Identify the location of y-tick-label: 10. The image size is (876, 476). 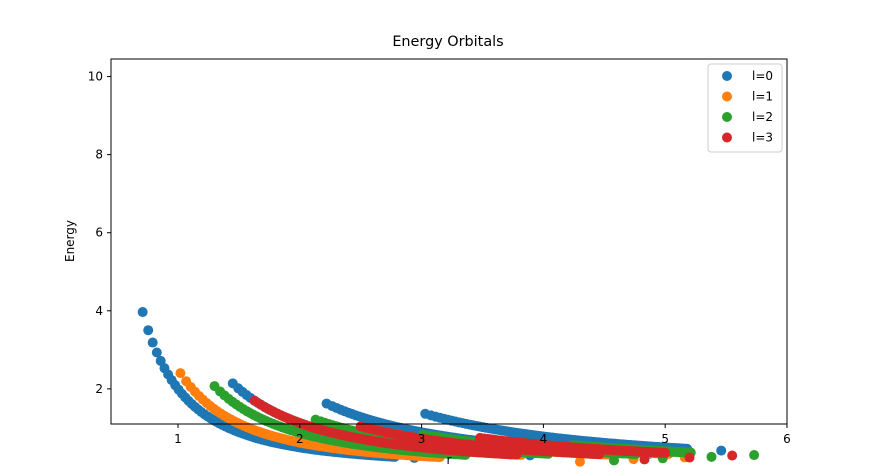
(95, 77).